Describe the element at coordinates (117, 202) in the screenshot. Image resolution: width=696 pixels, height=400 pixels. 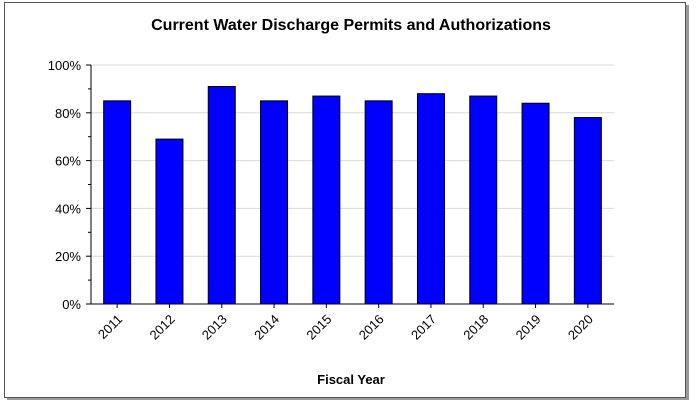
I see `bar-2011` at that location.